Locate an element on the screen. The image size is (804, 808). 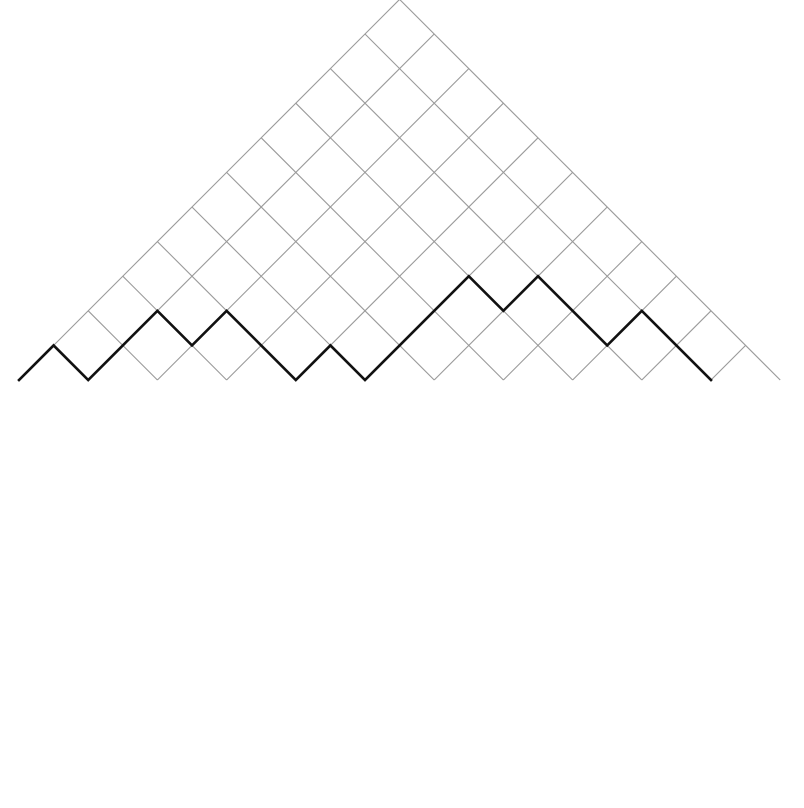
grid-line-down is located at coordinates (382, 259).